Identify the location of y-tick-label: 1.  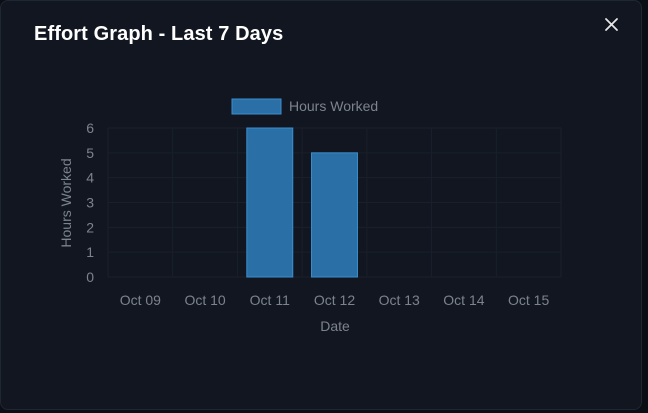
(90, 252).